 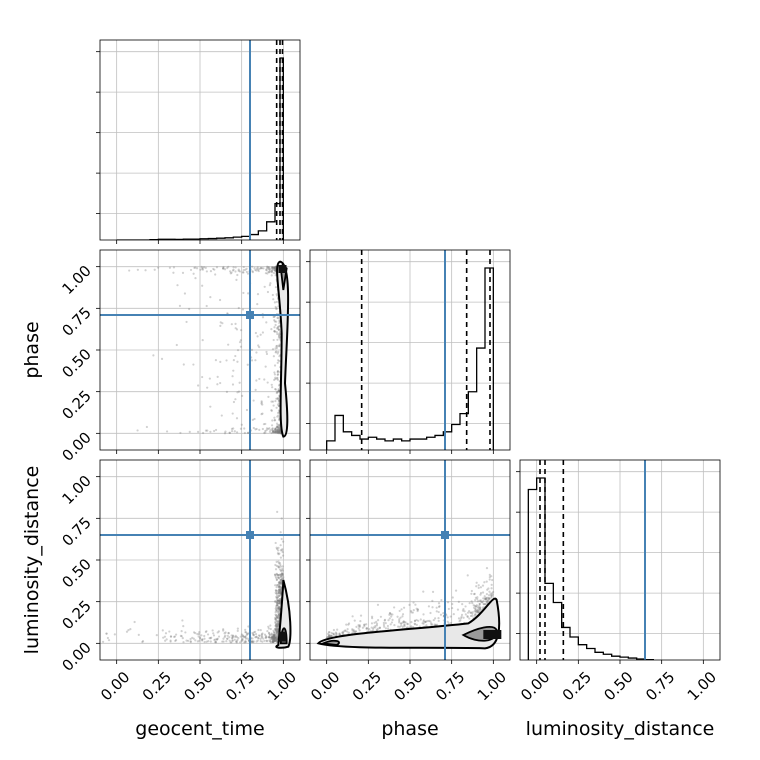 What do you see at coordinates (76, 321) in the screenshot?
I see `y-tick-label-panel-geocent_time-vs-phase-3: 0.75` at bounding box center [76, 321].